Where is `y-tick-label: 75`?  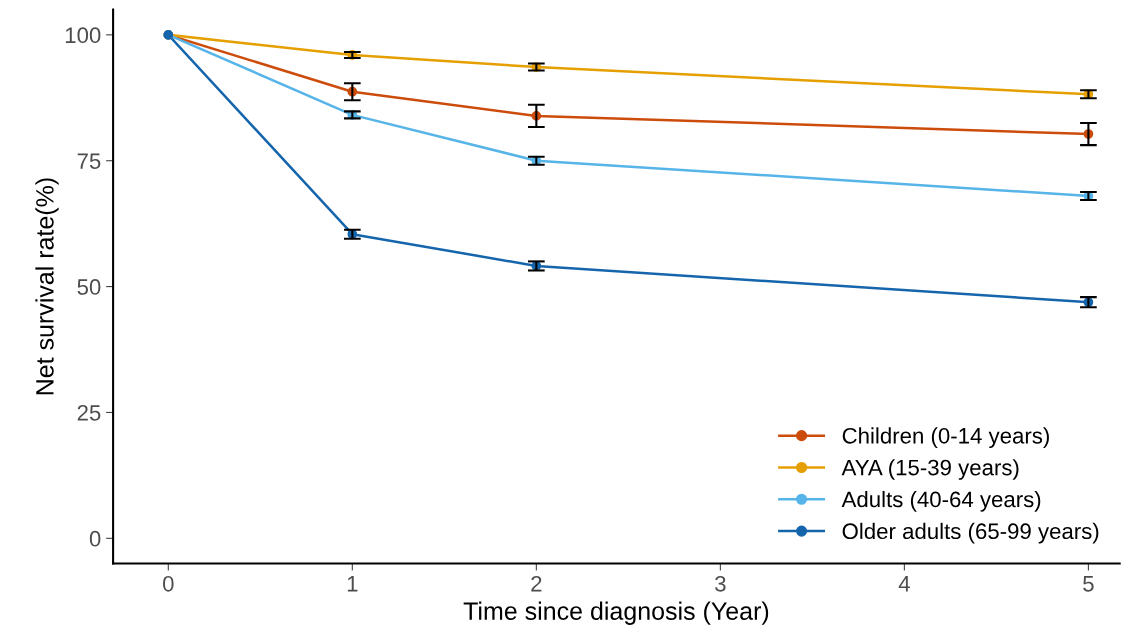 y-tick-label: 75 is located at coordinates (89, 161).